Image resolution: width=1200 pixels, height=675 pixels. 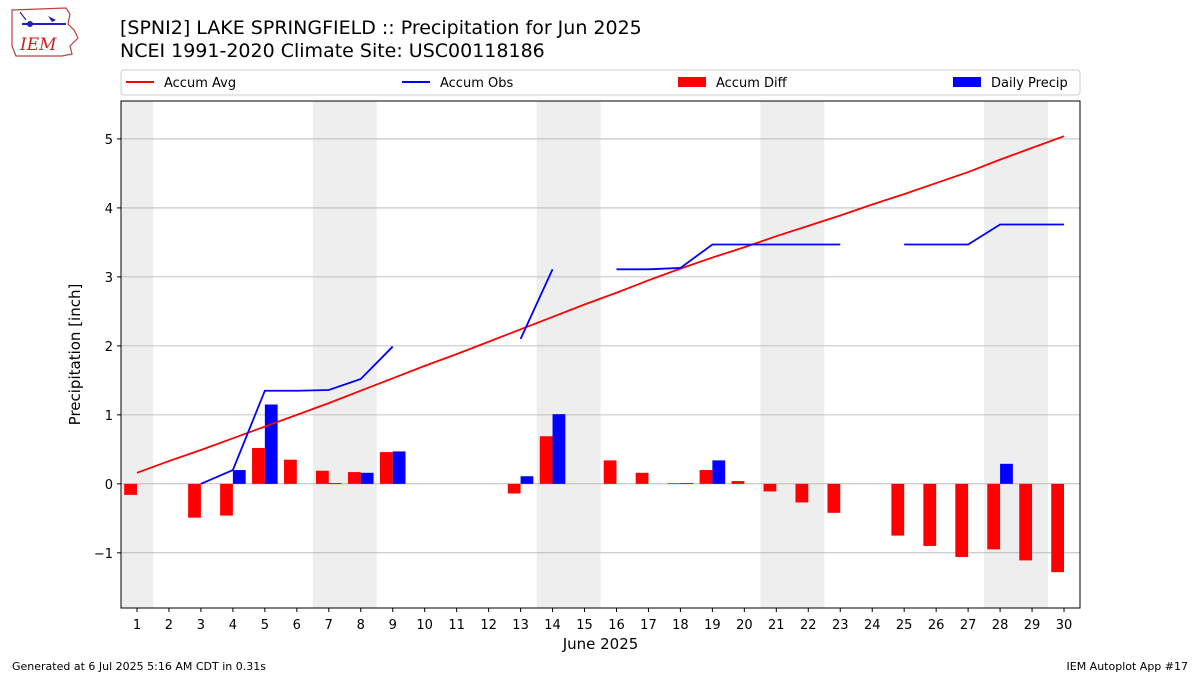 I want to click on y-tick-label--1: −1, so click(x=103, y=554).